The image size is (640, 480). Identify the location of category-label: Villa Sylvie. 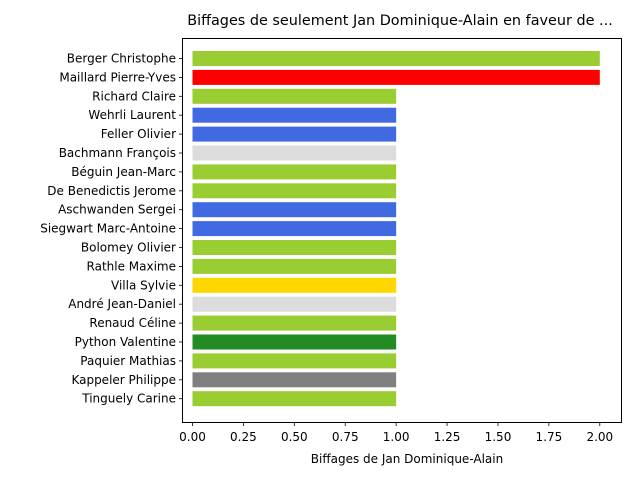
(143, 285).